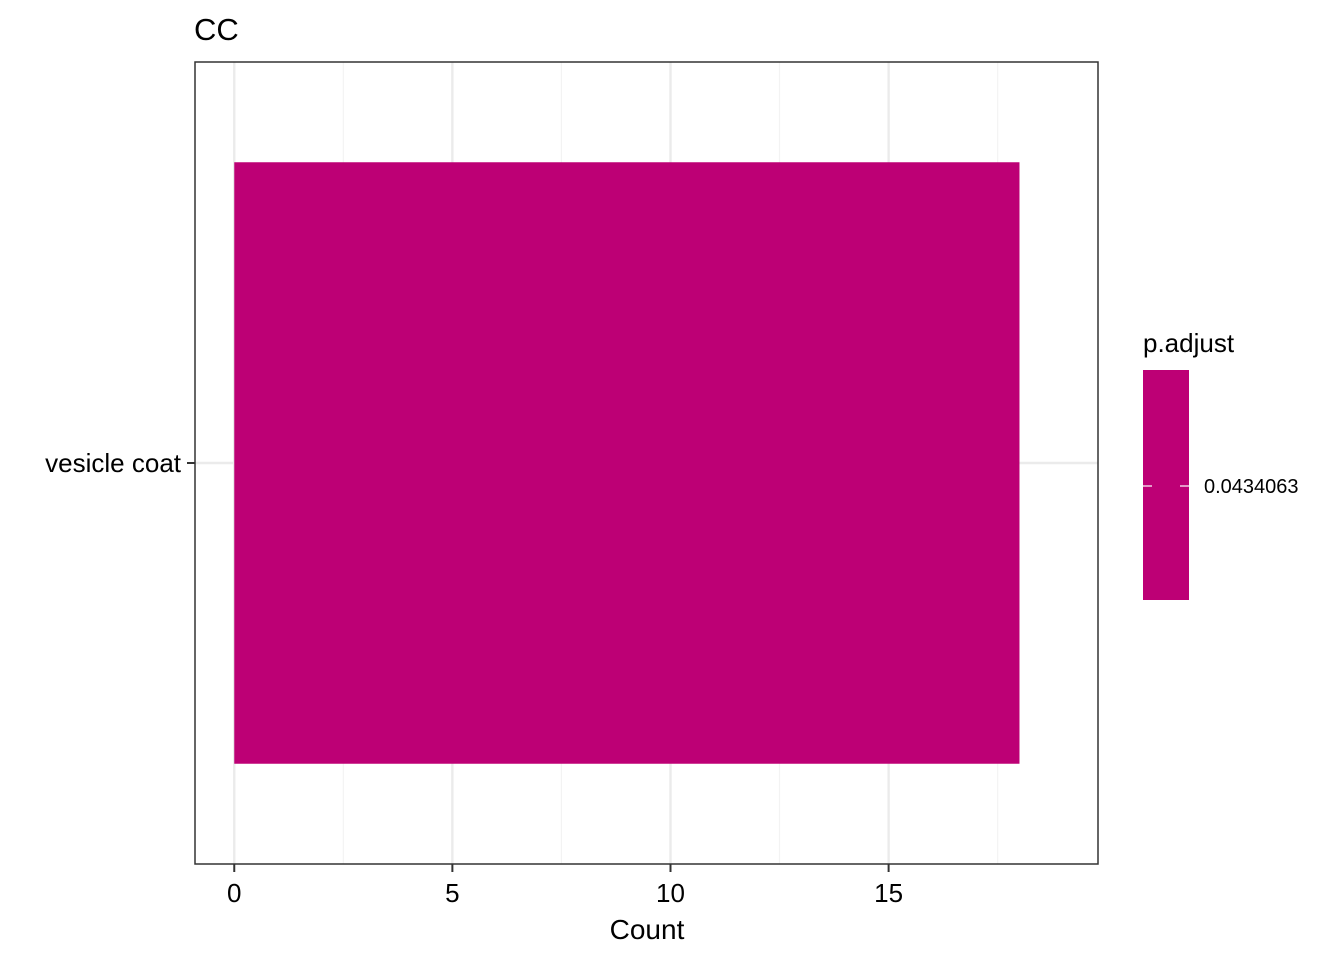 This screenshot has height=960, width=1344. Describe the element at coordinates (565, 886) in the screenshot. I see `x-axis: 0 5 10 15` at that location.